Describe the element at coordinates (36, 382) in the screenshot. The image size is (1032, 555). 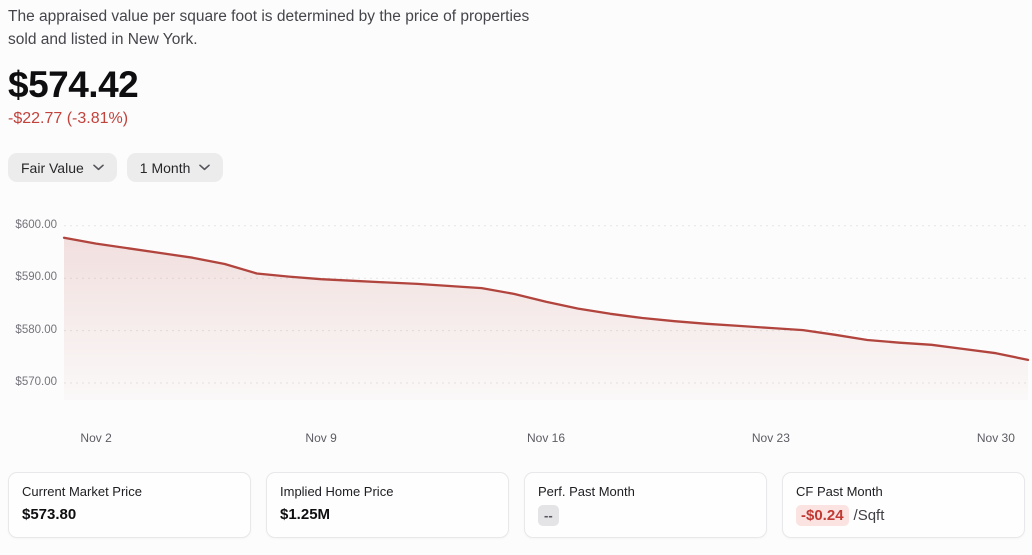
I see `y-axis-tick-label: $570.00` at that location.